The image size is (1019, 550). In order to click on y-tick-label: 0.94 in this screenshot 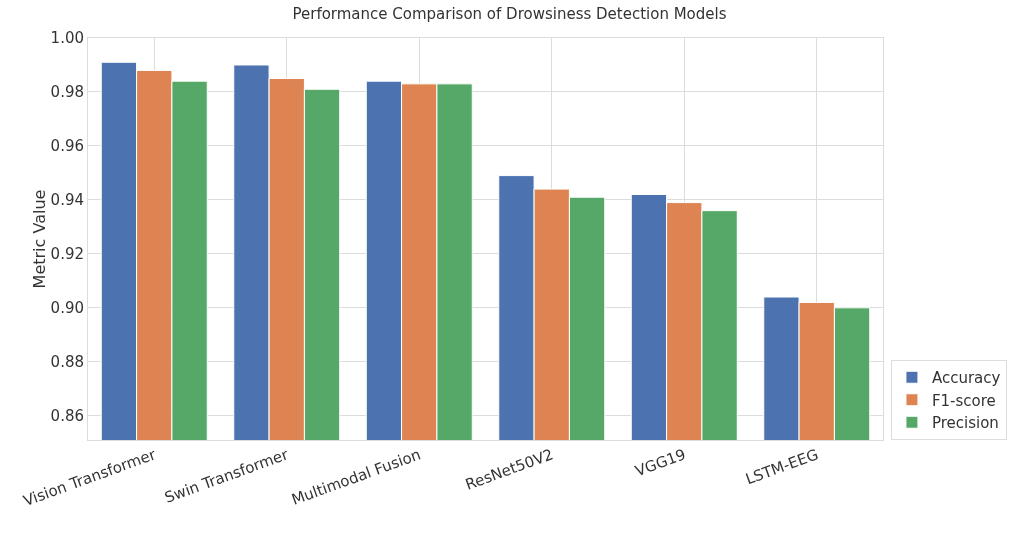, I will do `click(67, 200)`.